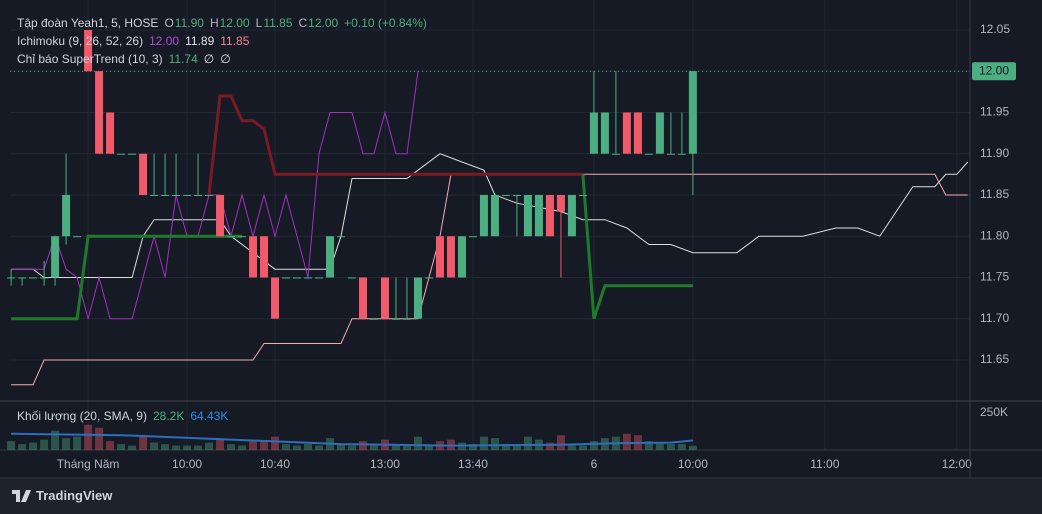 This screenshot has width=1042, height=514. Describe the element at coordinates (994, 194) in the screenshot. I see `y-tick-label: 11.85` at that location.